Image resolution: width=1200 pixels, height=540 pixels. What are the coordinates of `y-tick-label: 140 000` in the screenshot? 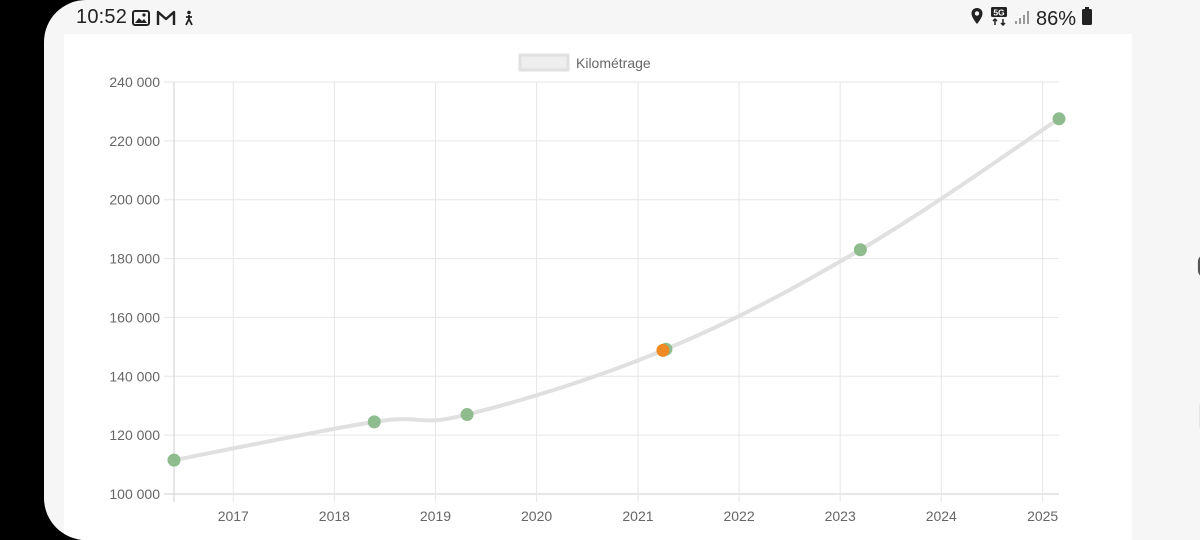 It's located at (134, 376).